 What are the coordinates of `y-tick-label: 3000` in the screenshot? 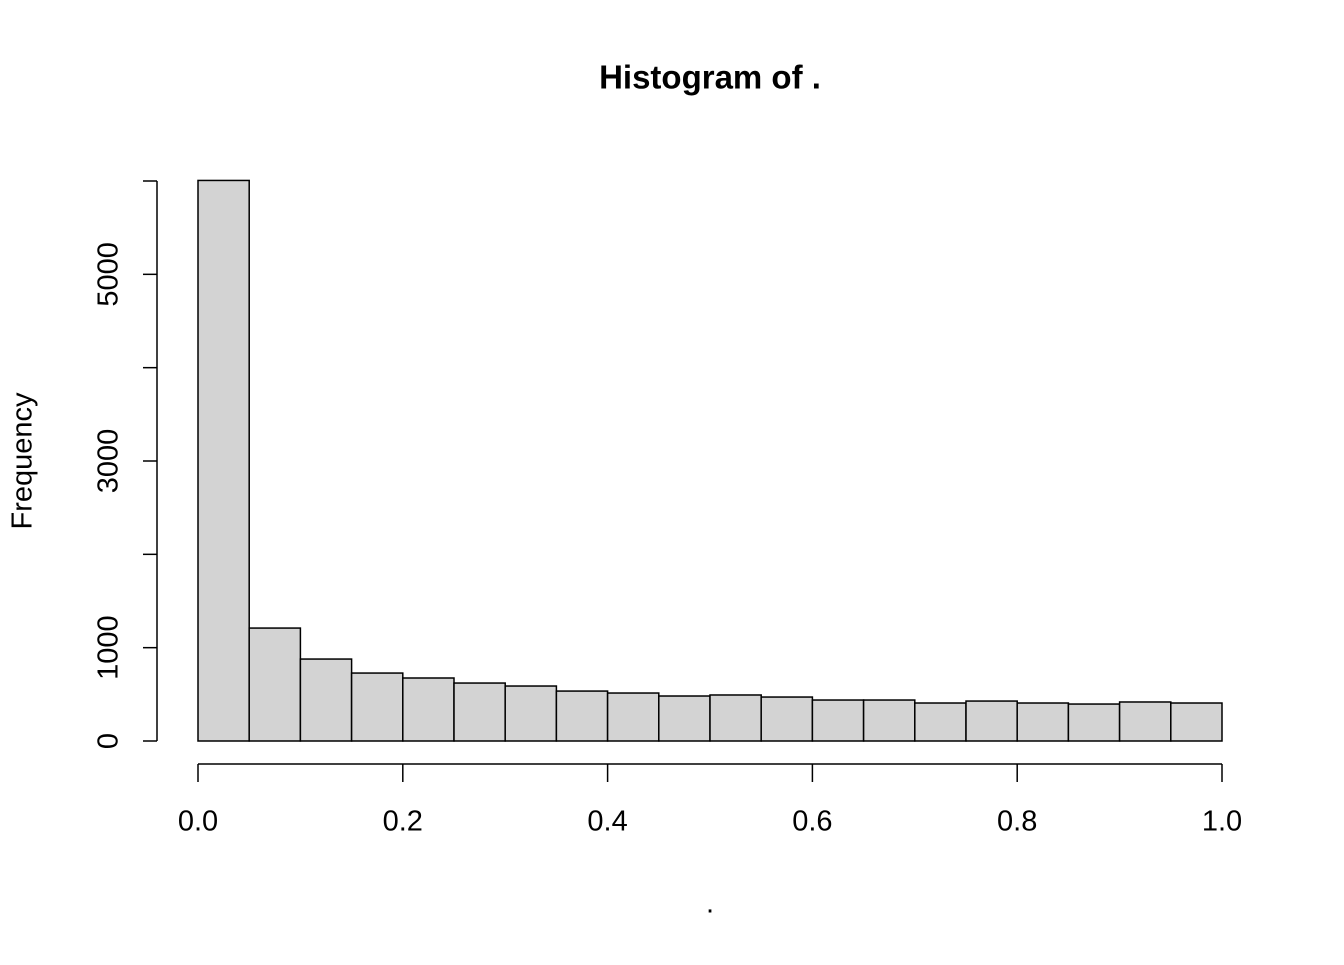 It's located at (109, 461).